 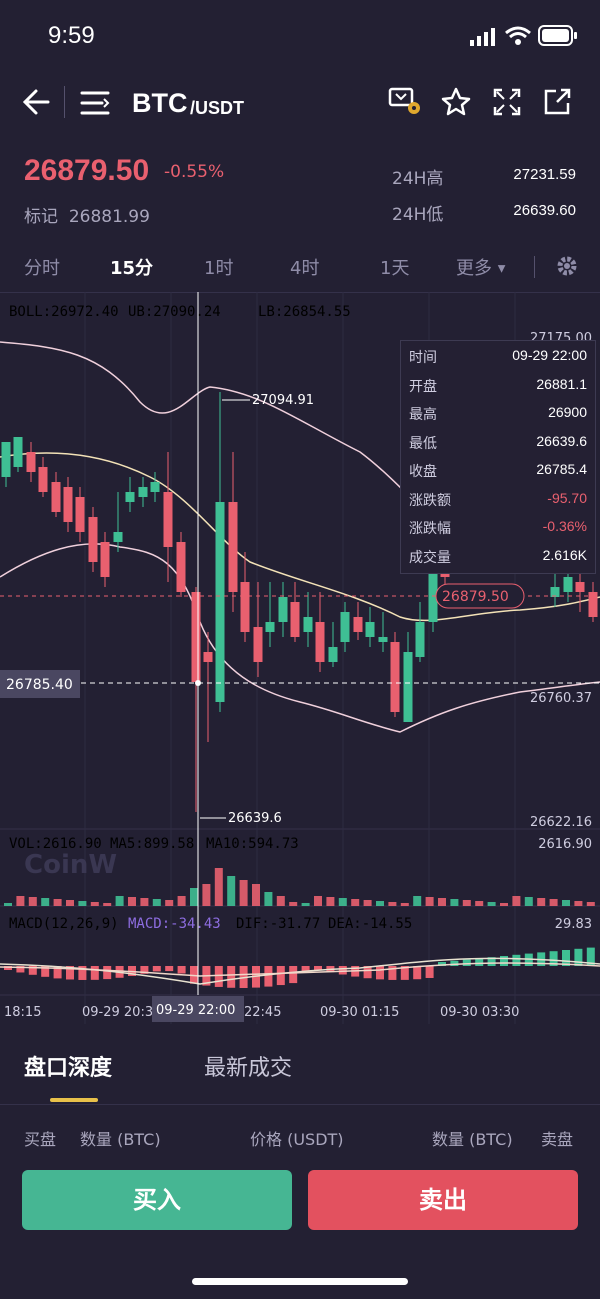 I want to click on info-value: 26881.1, so click(x=561, y=383).